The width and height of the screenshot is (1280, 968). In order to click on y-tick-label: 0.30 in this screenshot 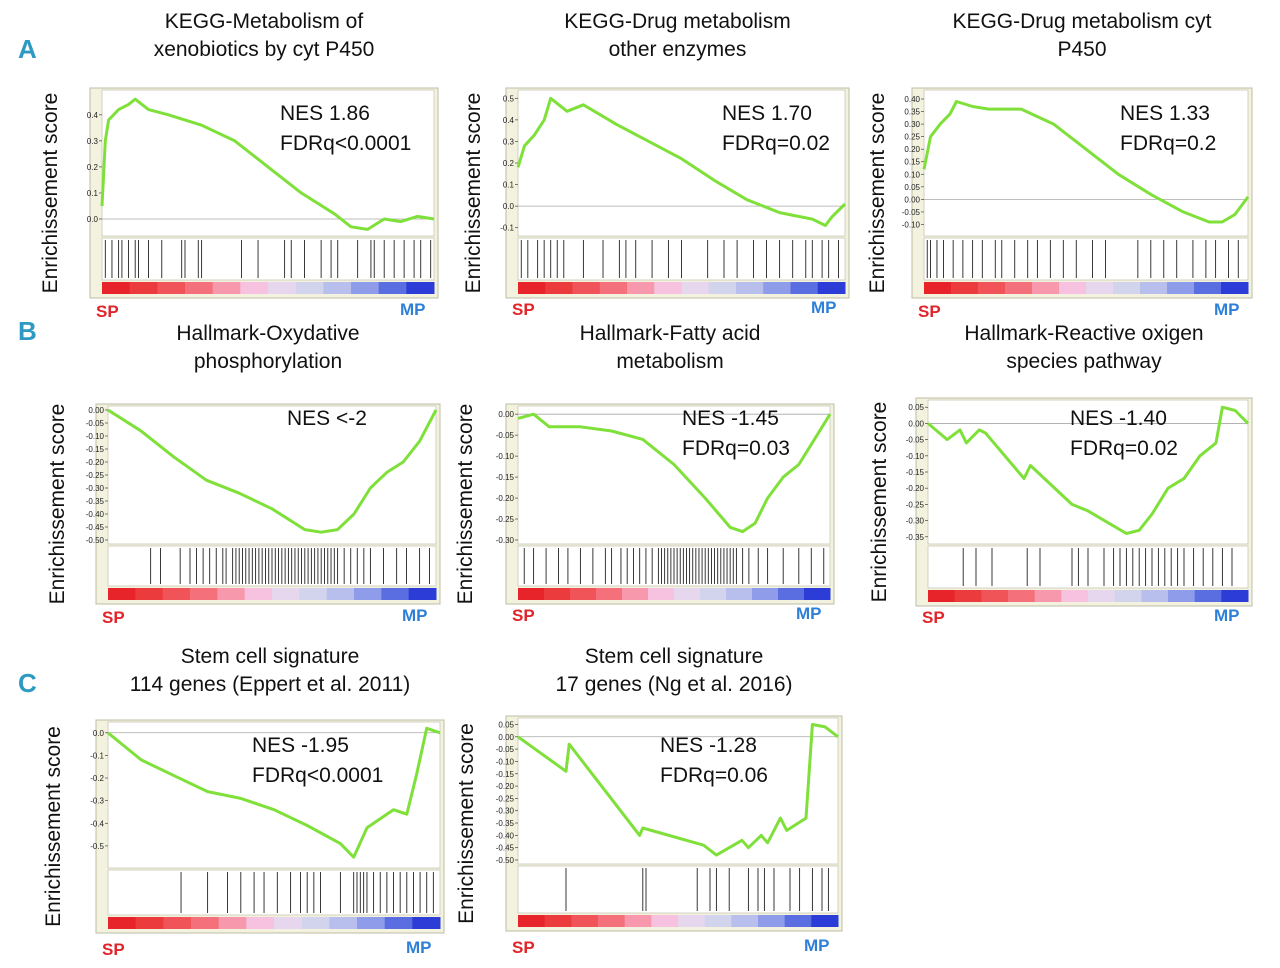, I will do `click(912, 124)`.